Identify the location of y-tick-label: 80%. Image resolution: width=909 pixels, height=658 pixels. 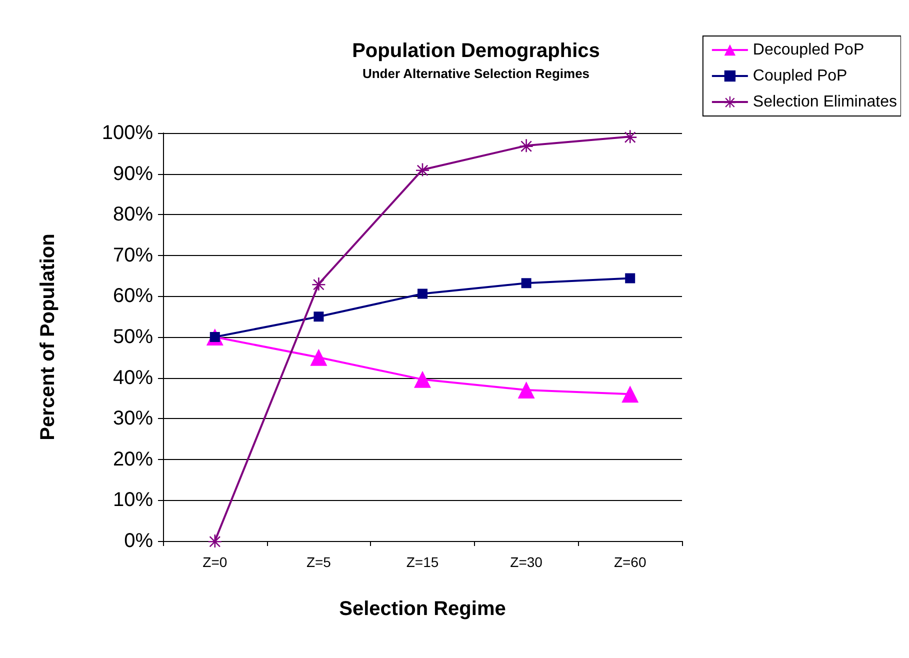
(133, 215).